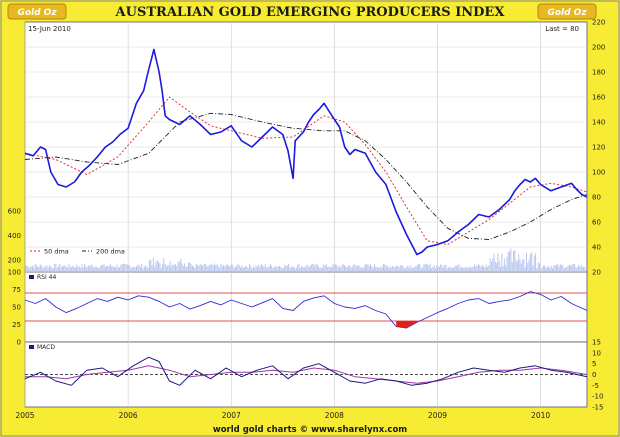 This screenshot has width=620, height=437. Describe the element at coordinates (596, 198) in the screenshot. I see `price-tick-label: 80` at that location.